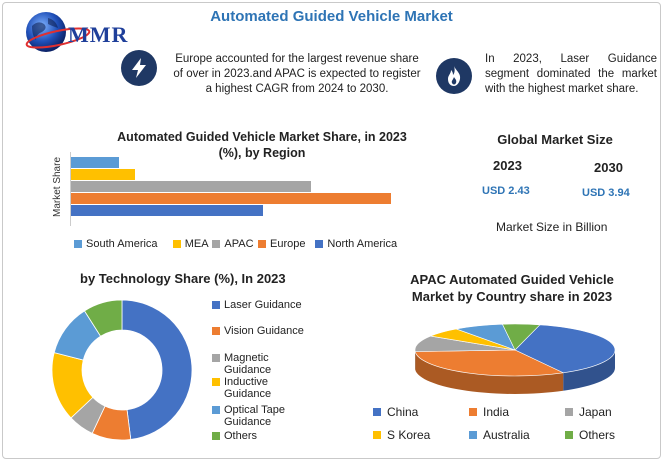  What do you see at coordinates (507, 165) in the screenshot?
I see `market-size-year-2023: 2023` at bounding box center [507, 165].